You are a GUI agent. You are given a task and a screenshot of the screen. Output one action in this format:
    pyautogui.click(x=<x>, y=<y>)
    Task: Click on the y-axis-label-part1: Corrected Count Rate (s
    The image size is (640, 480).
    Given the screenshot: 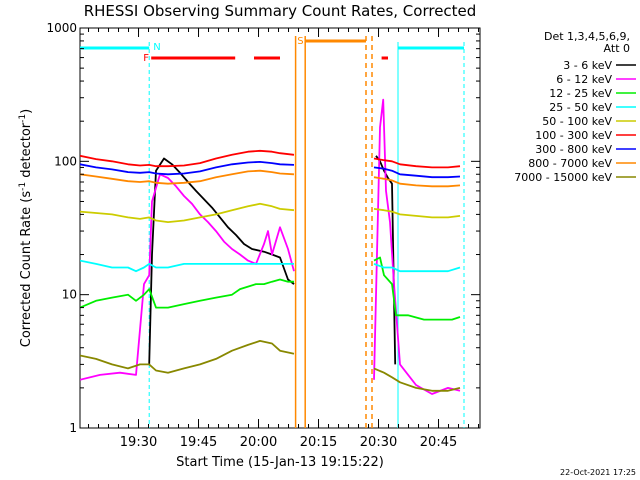 What is the action you would take?
    pyautogui.click(x=26, y=269)
    